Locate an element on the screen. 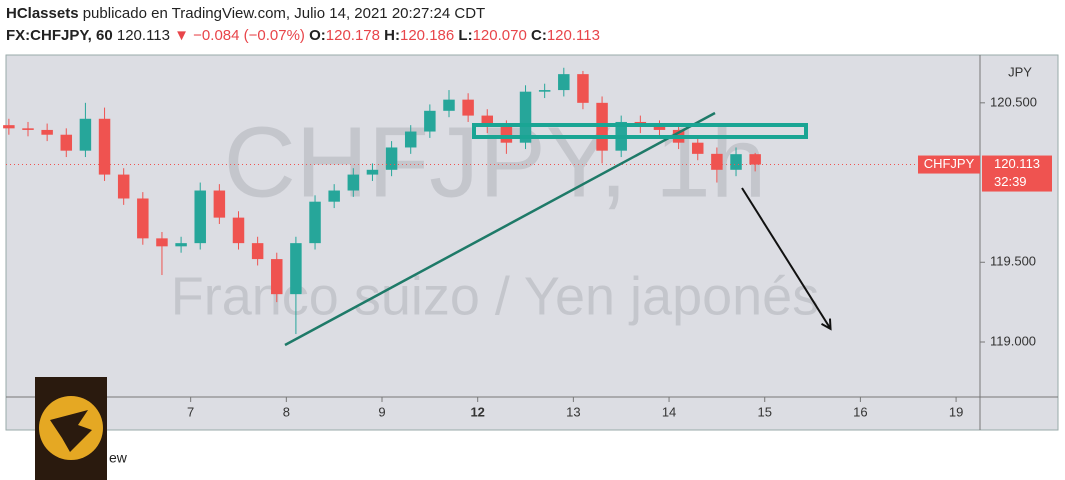 The height and width of the screenshot is (480, 1065). symbol-label: CHFJPY is located at coordinates (949, 163).